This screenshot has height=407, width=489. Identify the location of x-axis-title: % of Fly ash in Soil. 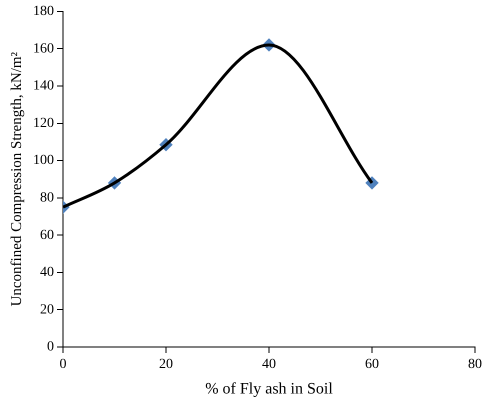
(269, 389).